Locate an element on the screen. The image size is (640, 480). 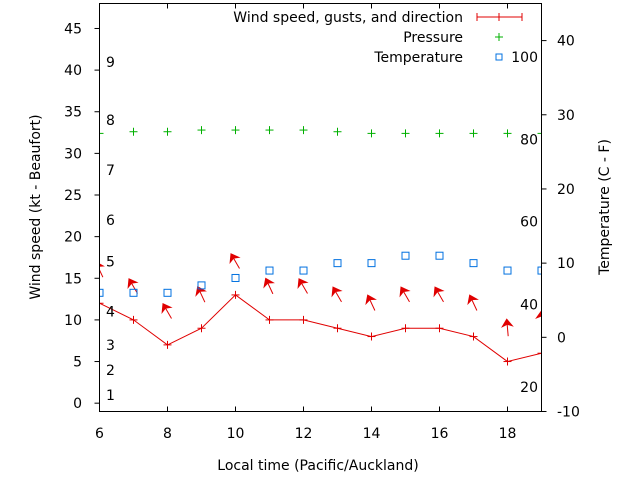
y-tick-label: 15 is located at coordinates (73, 279).